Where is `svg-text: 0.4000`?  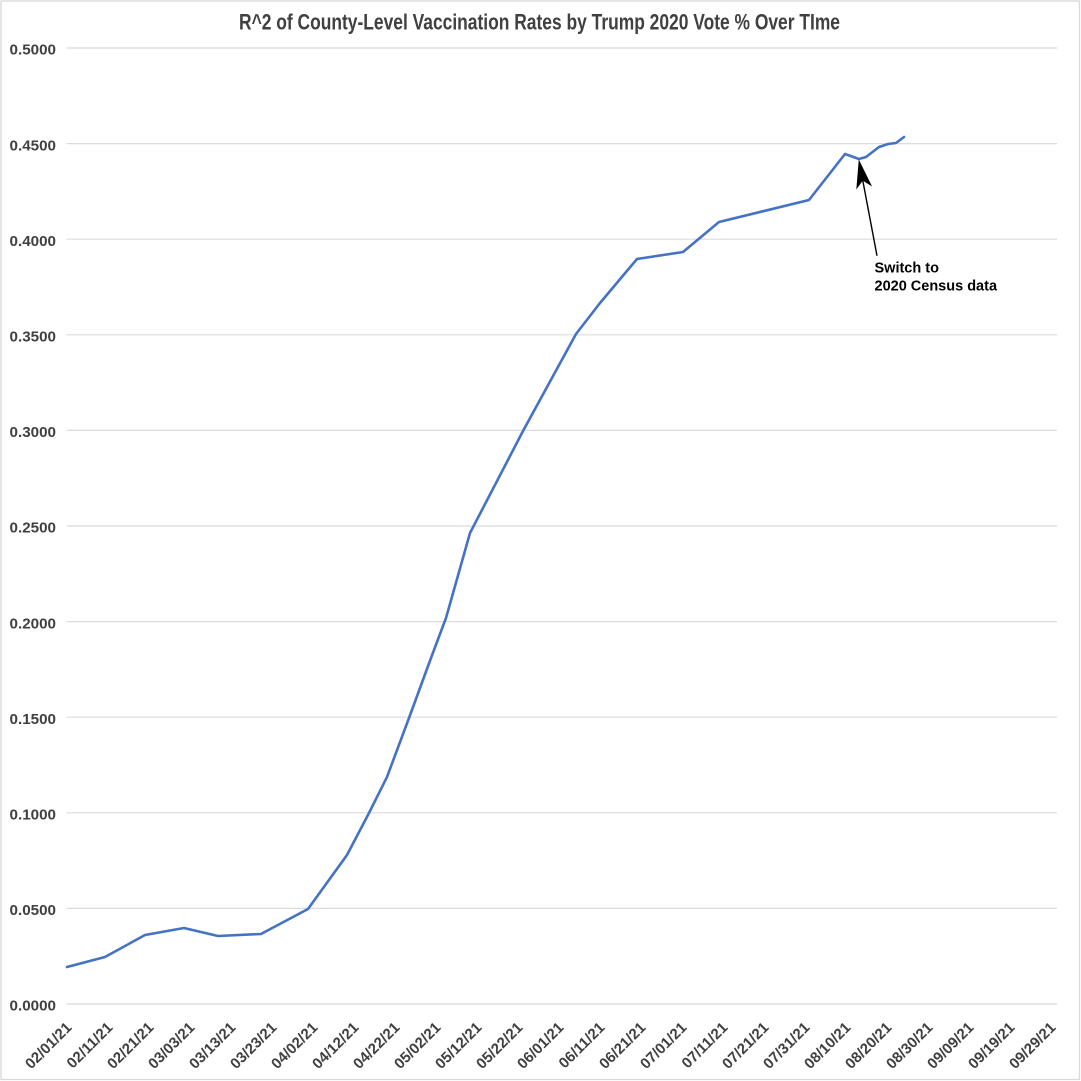
svg-text: 0.4000 is located at coordinates (33, 241).